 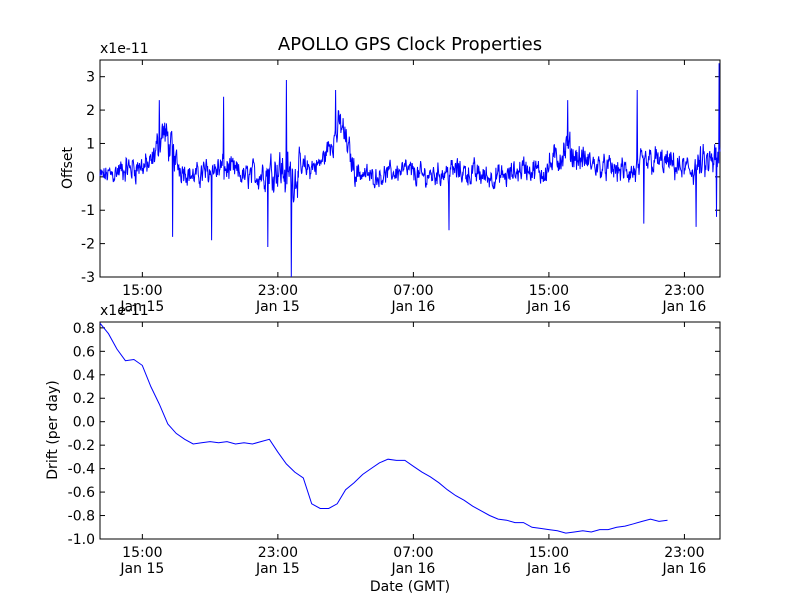 I want to click on offset-y-axis-label: Offset, so click(x=68, y=167).